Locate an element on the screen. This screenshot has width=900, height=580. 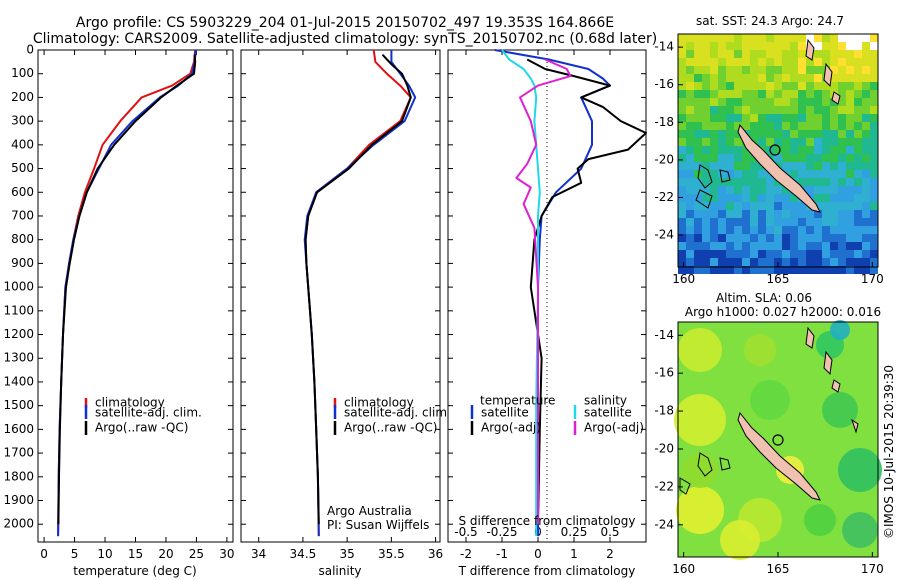
vanuatu-islands is located at coordinates (832, 380).